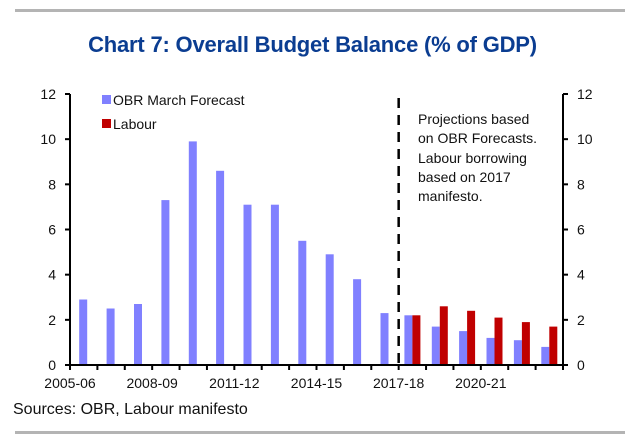 This screenshot has height=443, width=625. Describe the element at coordinates (130, 409) in the screenshot. I see `source-note: Sources: OBR, Labour manifesto` at that location.